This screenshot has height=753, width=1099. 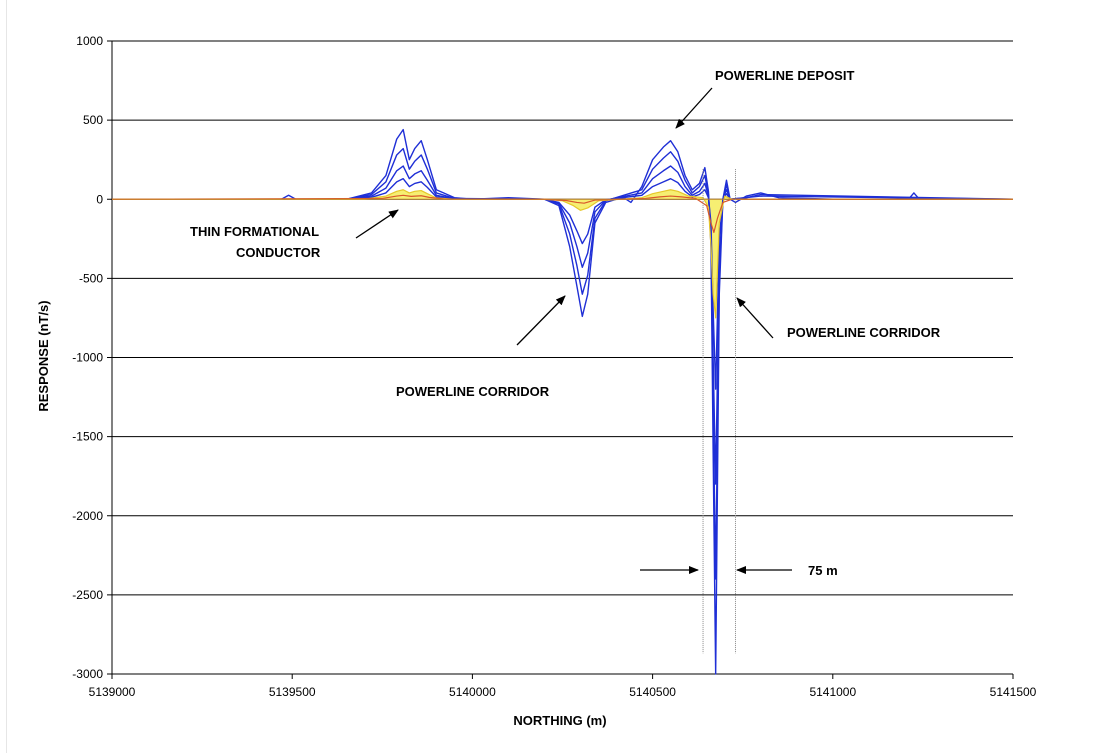 I want to click on y-tick-label: -2000, so click(x=87, y=516).